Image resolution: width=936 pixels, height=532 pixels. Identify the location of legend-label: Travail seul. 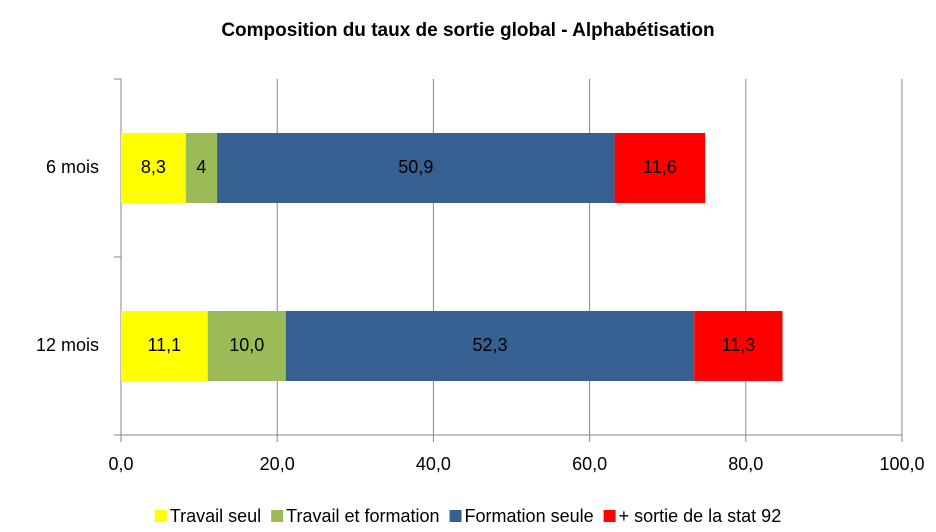
(215, 516).